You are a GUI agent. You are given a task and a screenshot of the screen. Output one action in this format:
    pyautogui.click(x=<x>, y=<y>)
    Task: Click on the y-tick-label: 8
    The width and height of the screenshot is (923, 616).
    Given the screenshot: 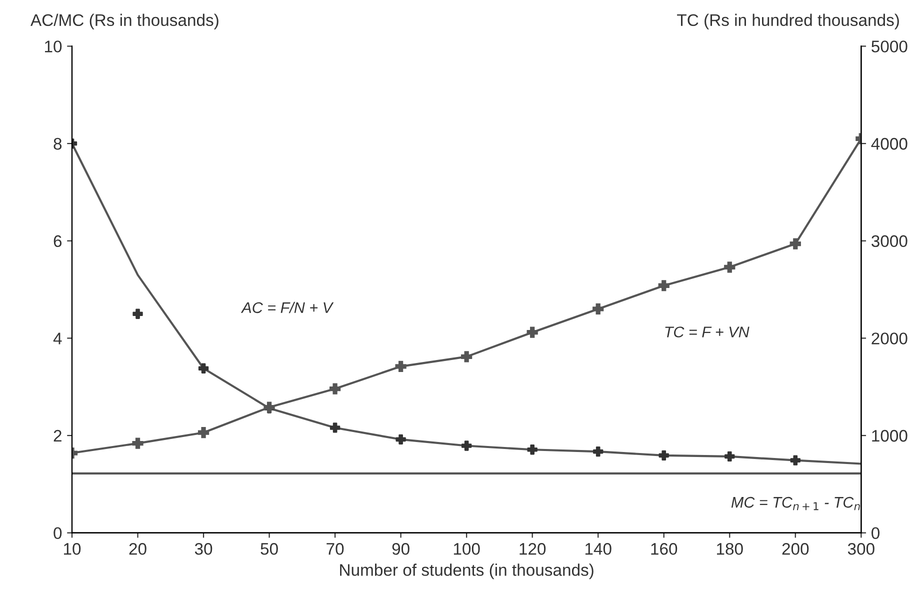 What is the action you would take?
    pyautogui.click(x=58, y=144)
    